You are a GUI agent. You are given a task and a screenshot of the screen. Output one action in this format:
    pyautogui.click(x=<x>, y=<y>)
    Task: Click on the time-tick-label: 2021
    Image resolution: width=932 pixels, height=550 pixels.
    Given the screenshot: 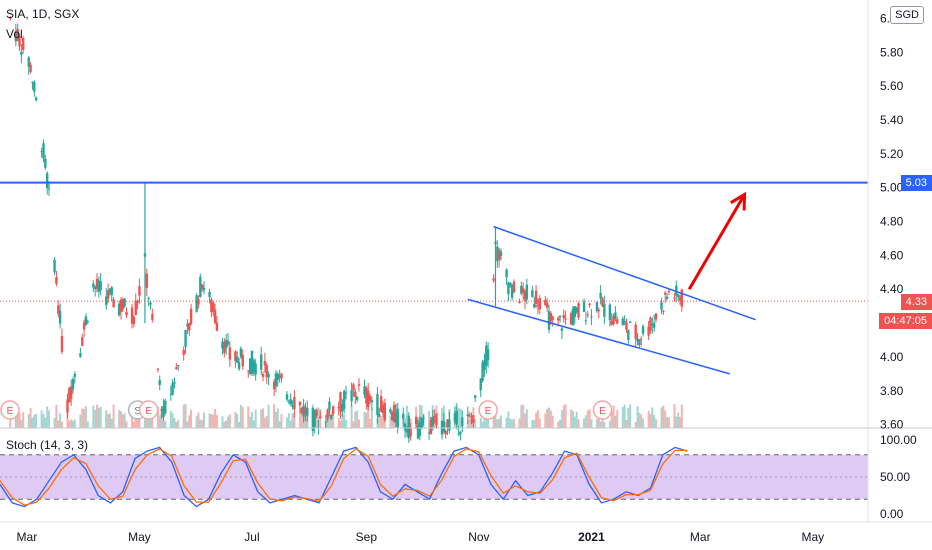 What is the action you would take?
    pyautogui.click(x=591, y=537)
    